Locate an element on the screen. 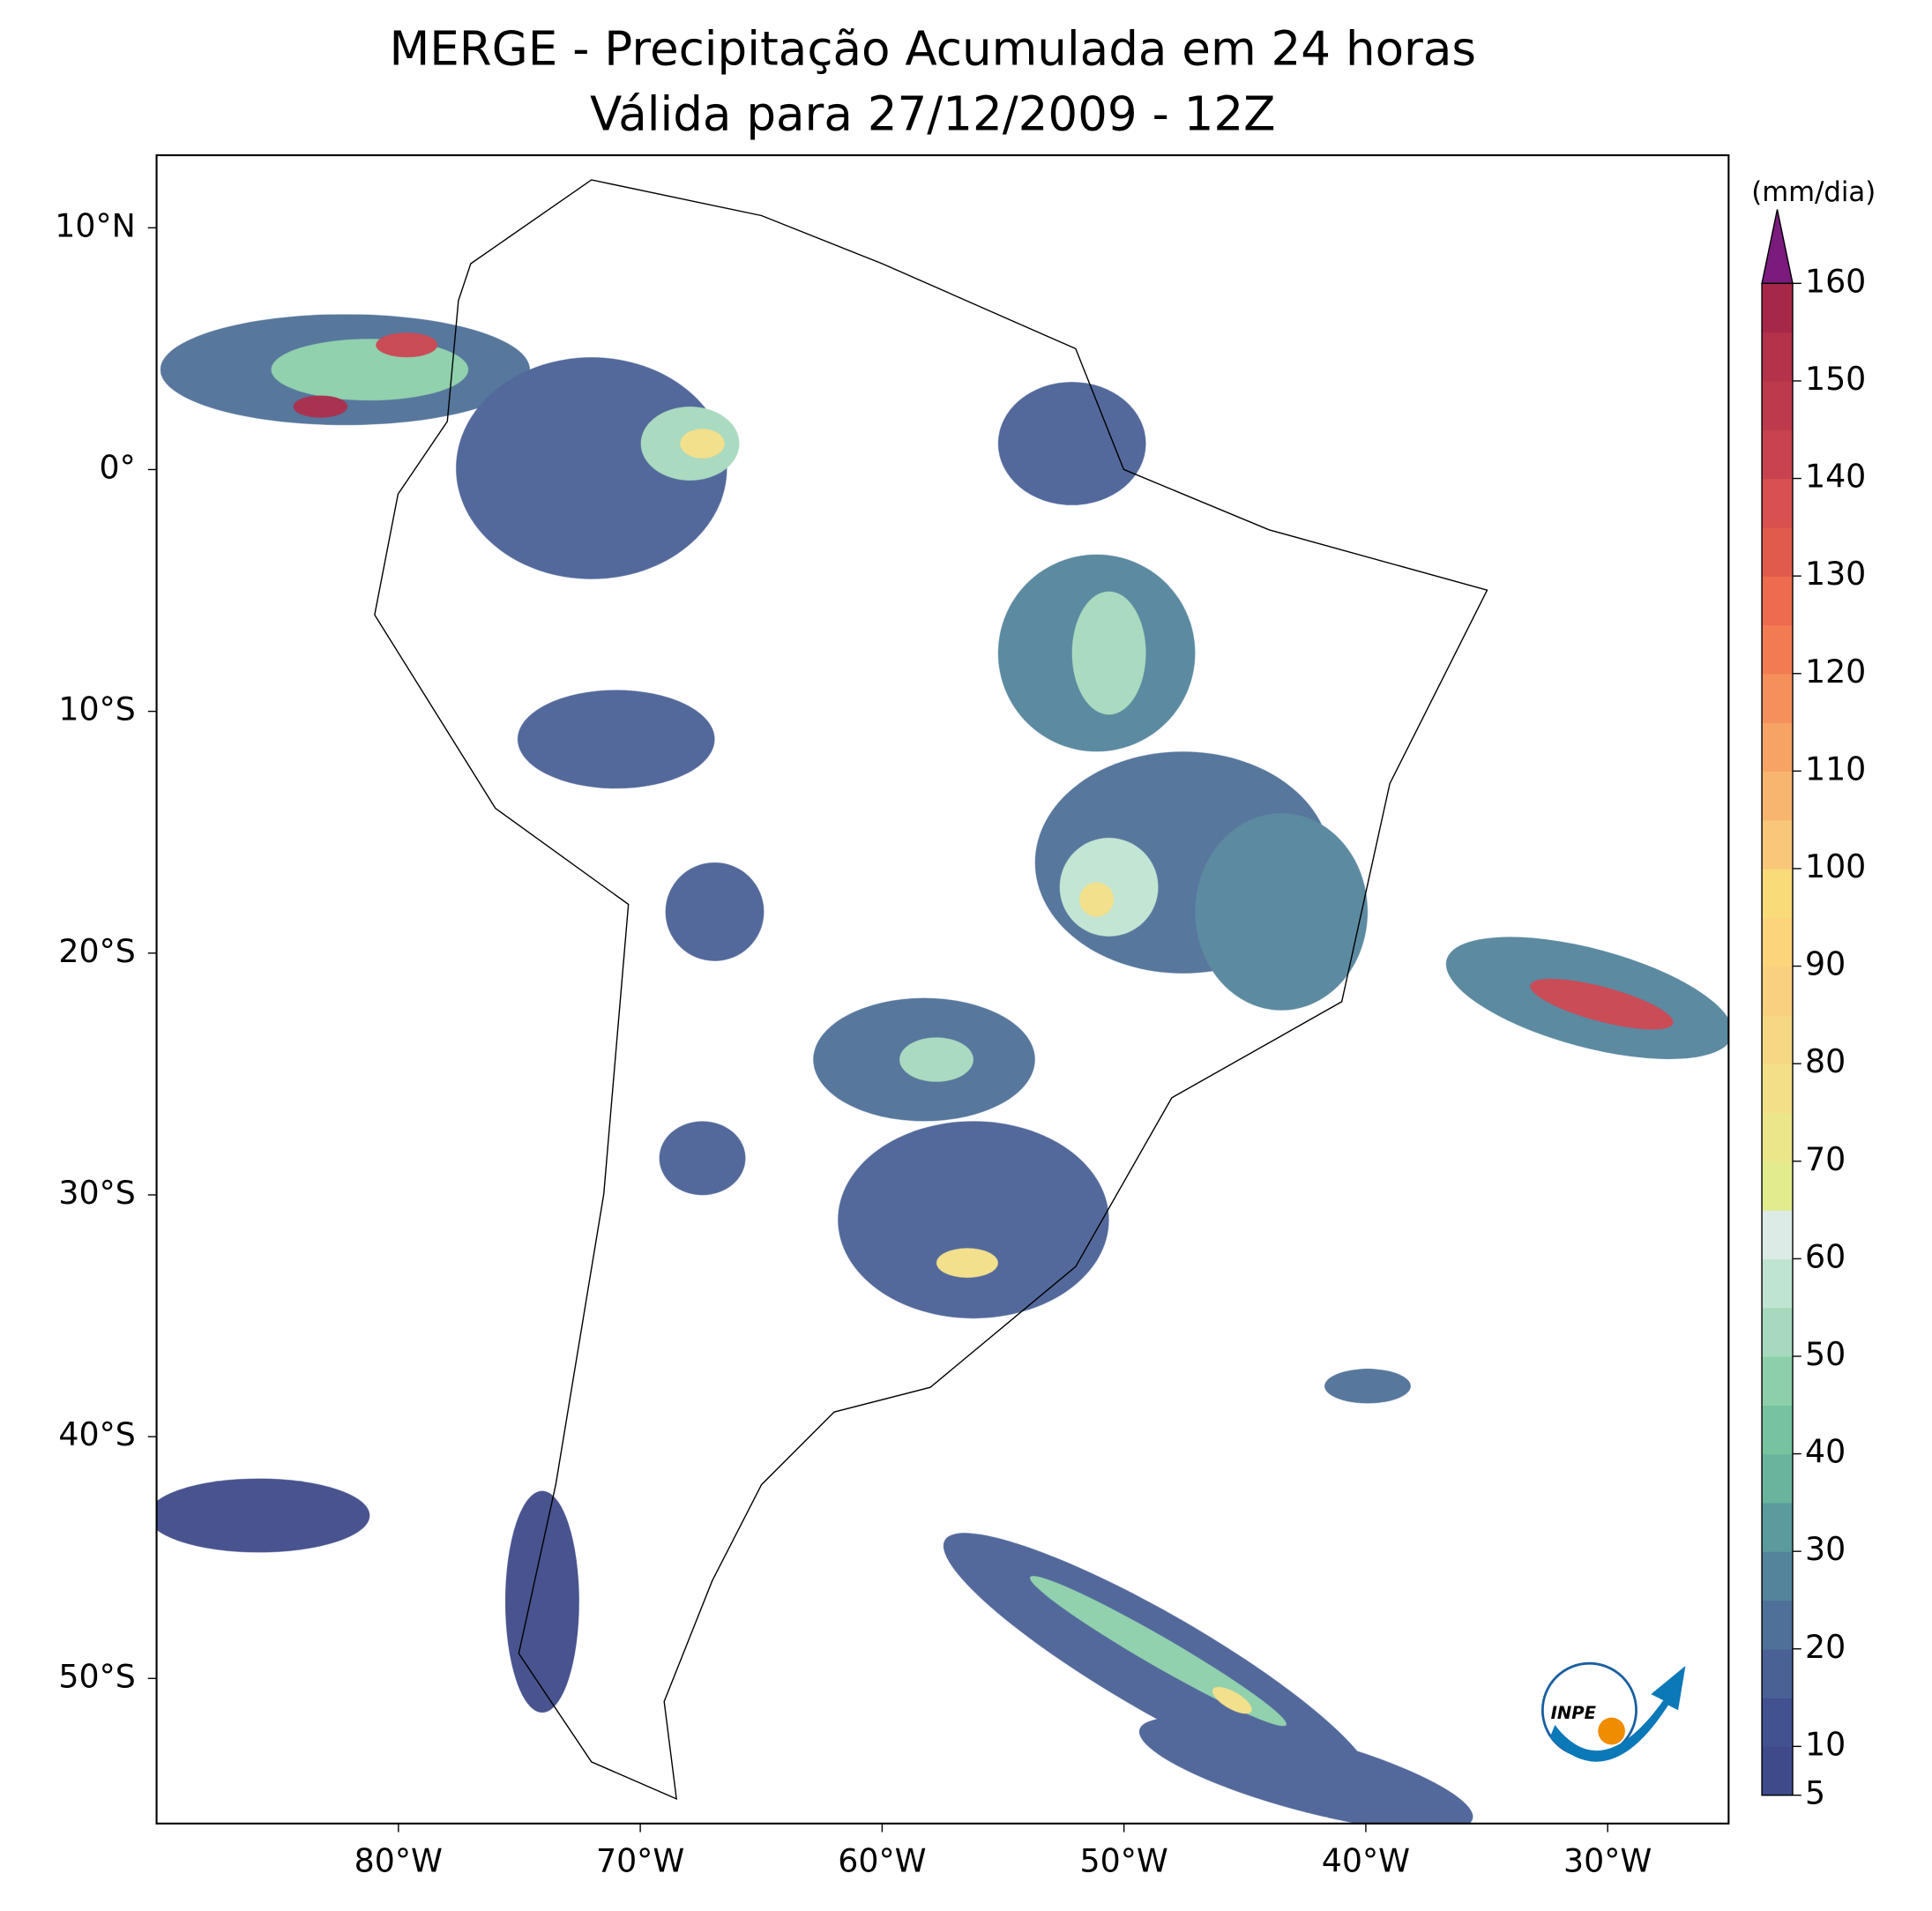  inpe-logo: INPE is located at coordinates (1613, 1712).